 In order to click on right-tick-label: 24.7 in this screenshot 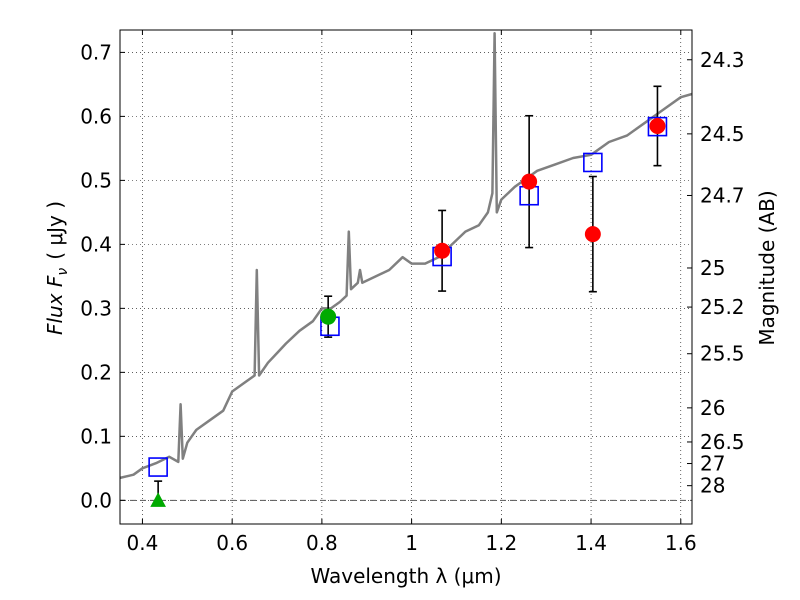, I will do `click(722, 195)`.